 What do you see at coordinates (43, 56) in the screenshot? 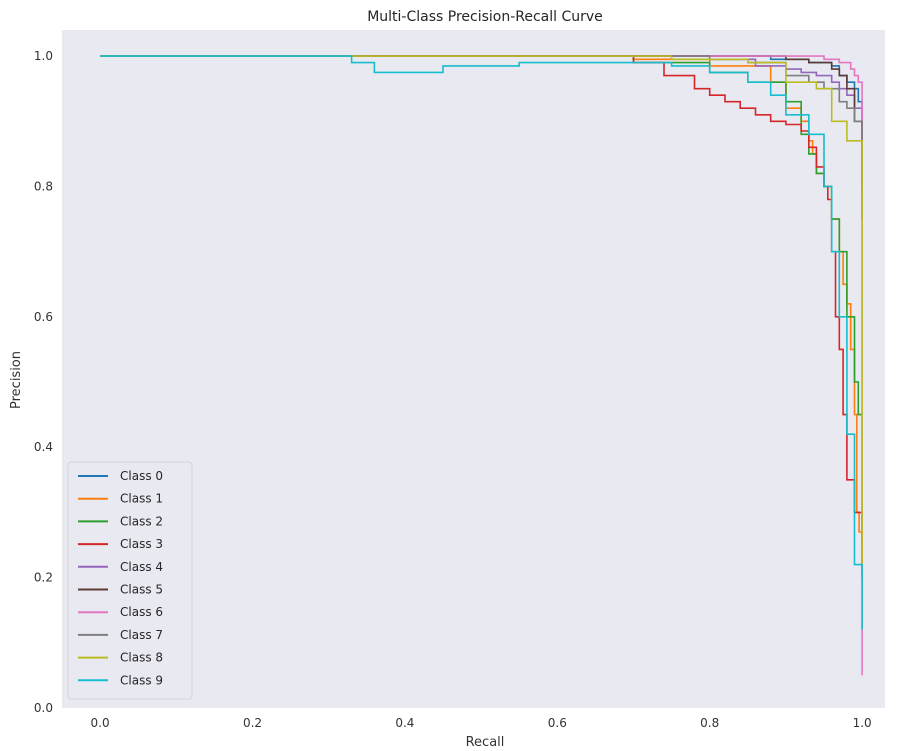
I see `y-tick-label: 1.0` at bounding box center [43, 56].